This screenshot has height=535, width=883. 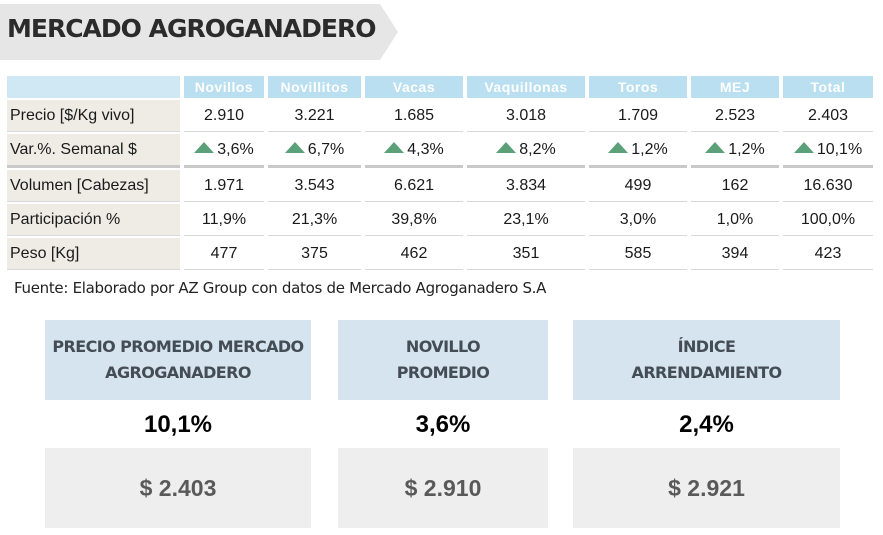 What do you see at coordinates (414, 87) in the screenshot?
I see `column-header-vacas: Vacas` at bounding box center [414, 87].